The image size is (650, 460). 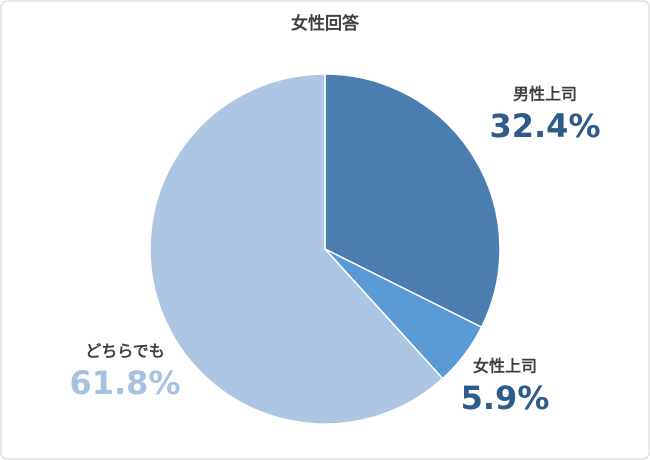 I want to click on slice-value-label: 32.4%, so click(x=544, y=126).